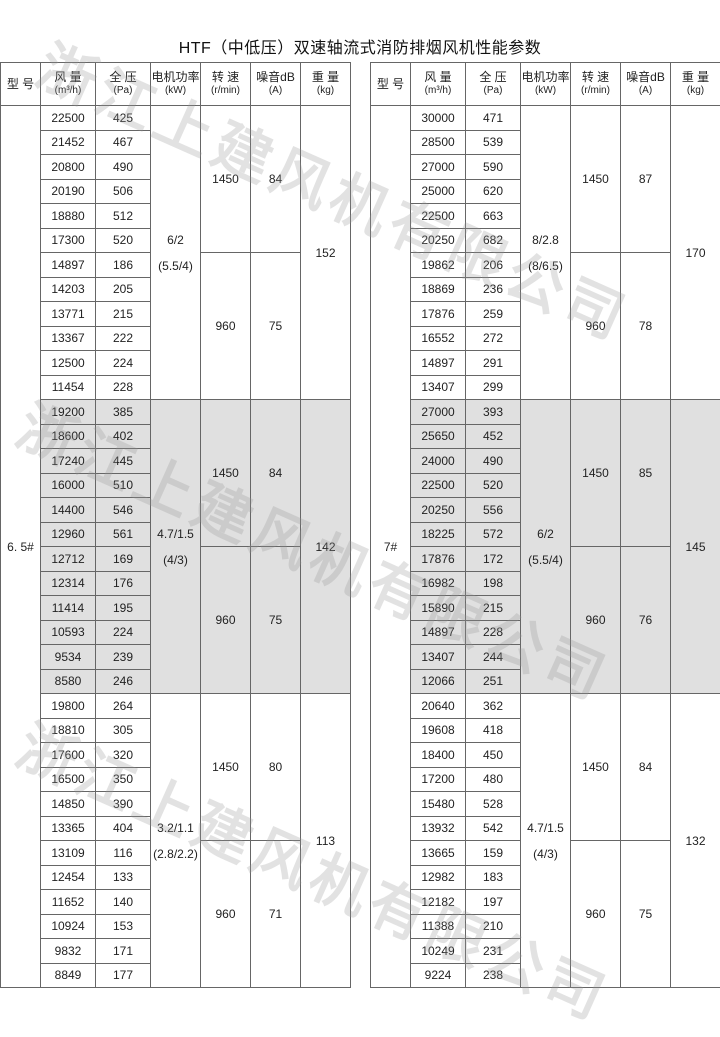  Describe the element at coordinates (438, 534) in the screenshot. I see `airflow-cell: 18225` at that location.